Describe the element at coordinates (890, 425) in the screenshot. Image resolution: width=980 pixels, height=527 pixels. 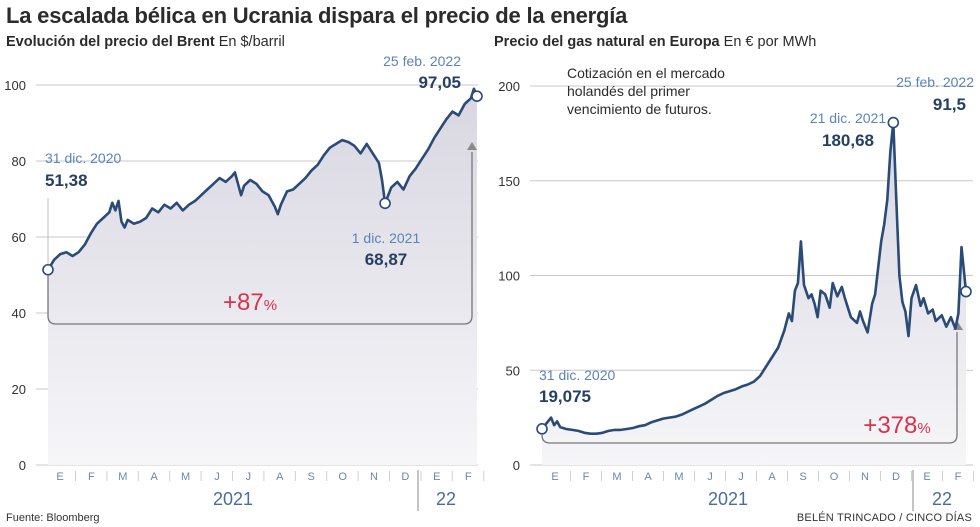
I see `gas-change-number: +378` at that location.